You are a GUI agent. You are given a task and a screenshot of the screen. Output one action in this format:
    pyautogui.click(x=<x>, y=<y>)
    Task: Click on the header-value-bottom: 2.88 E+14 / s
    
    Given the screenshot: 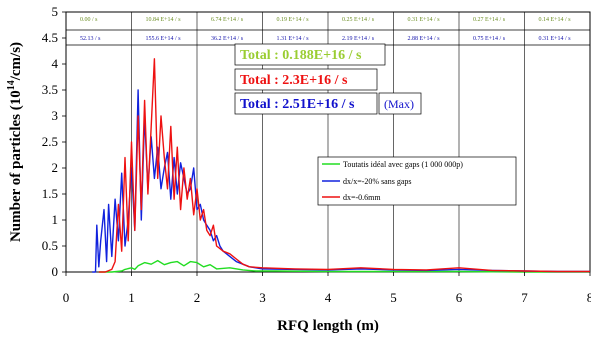 What is the action you would take?
    pyautogui.click(x=424, y=39)
    